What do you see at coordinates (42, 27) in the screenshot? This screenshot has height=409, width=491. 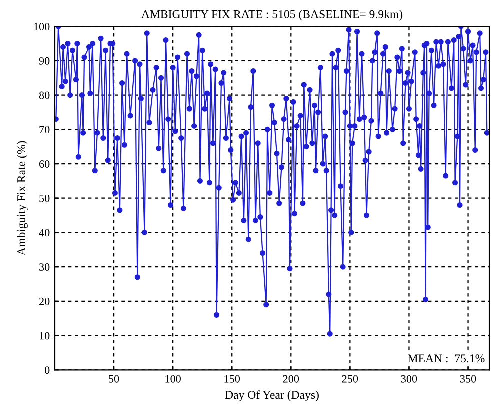 I see `y-tick-label: 100` at bounding box center [42, 27].